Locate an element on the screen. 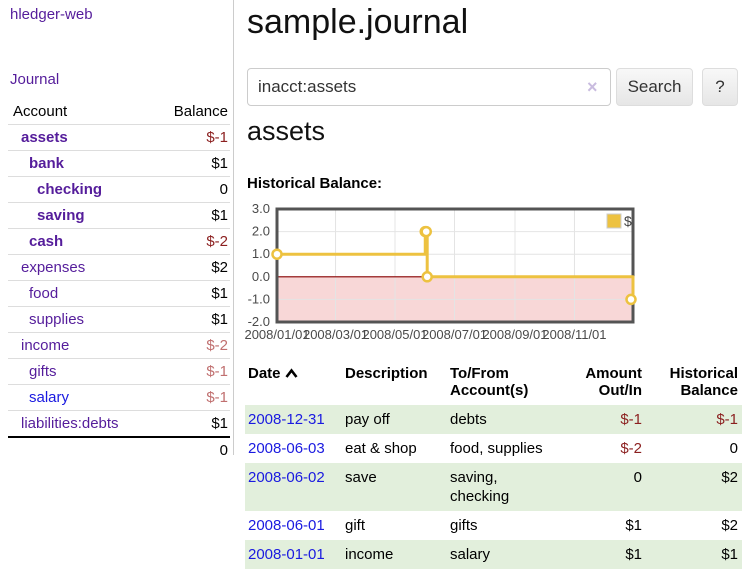 Image resolution: width=742 pixels, height=582 pixels. accounts-header-balance: Balance is located at coordinates (190, 112).